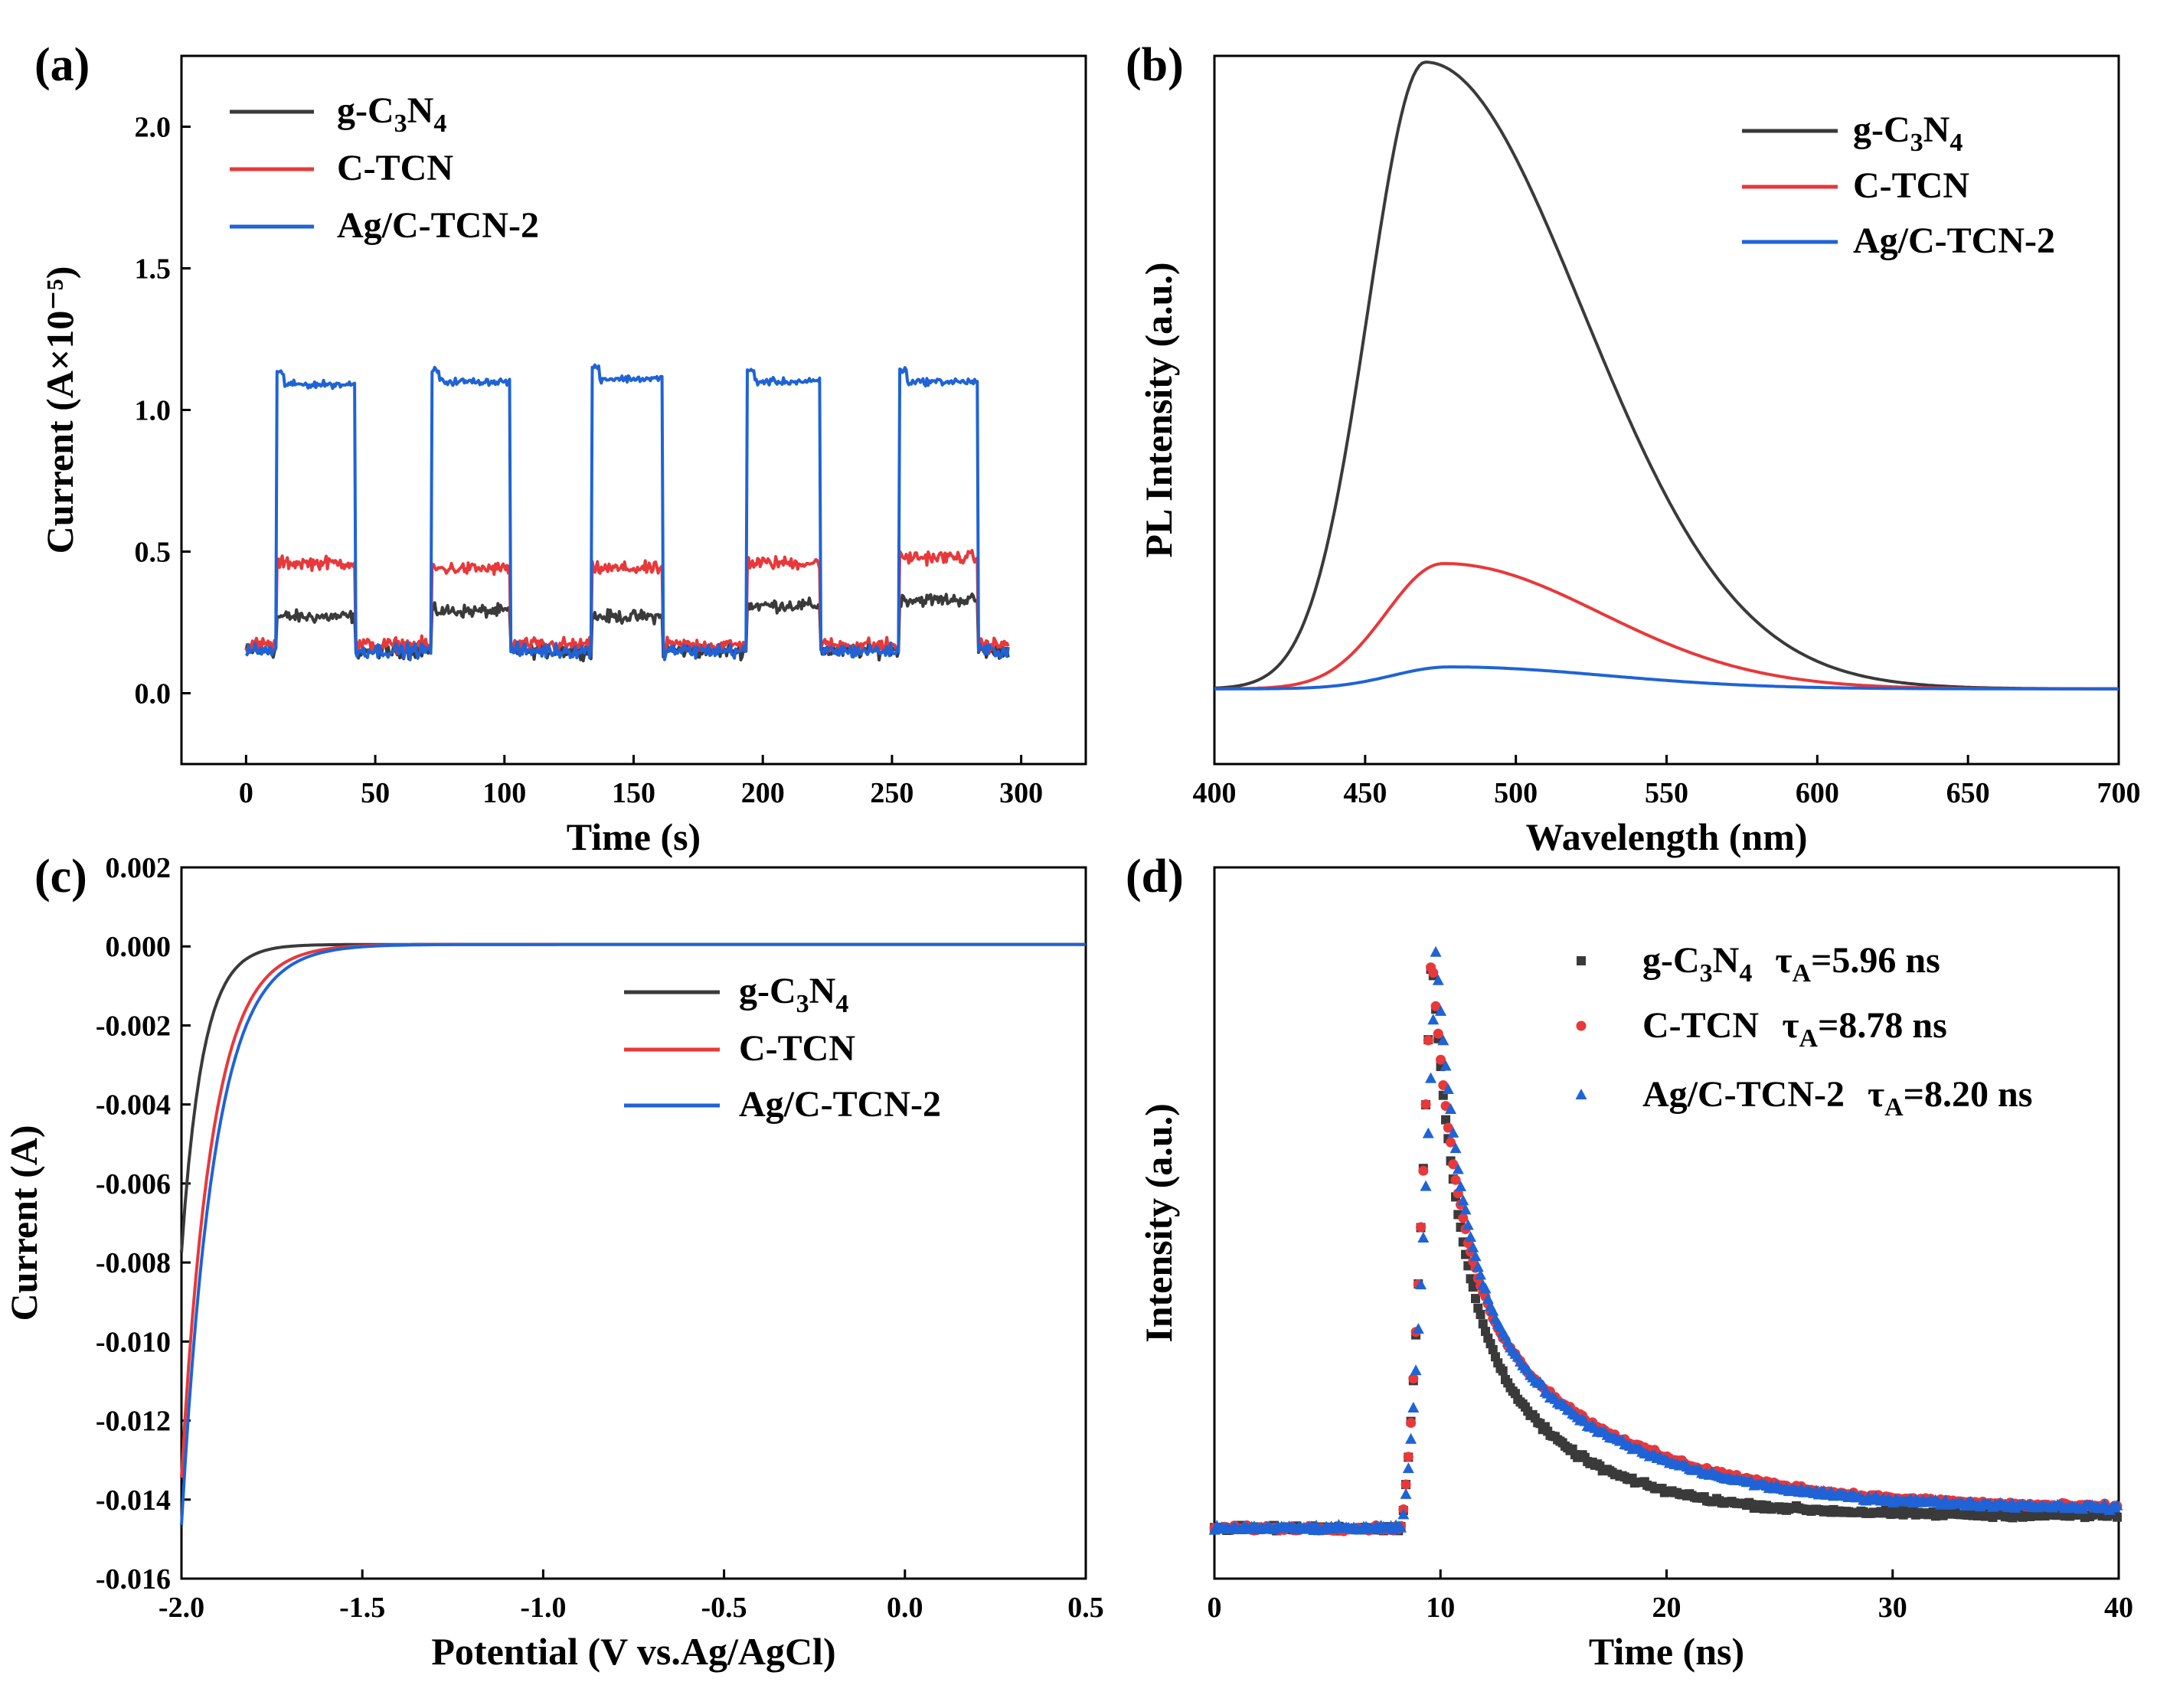 The height and width of the screenshot is (1708, 2157). Describe the element at coordinates (139, 947) in the screenshot. I see `y-tick-label: 0.000` at that location.